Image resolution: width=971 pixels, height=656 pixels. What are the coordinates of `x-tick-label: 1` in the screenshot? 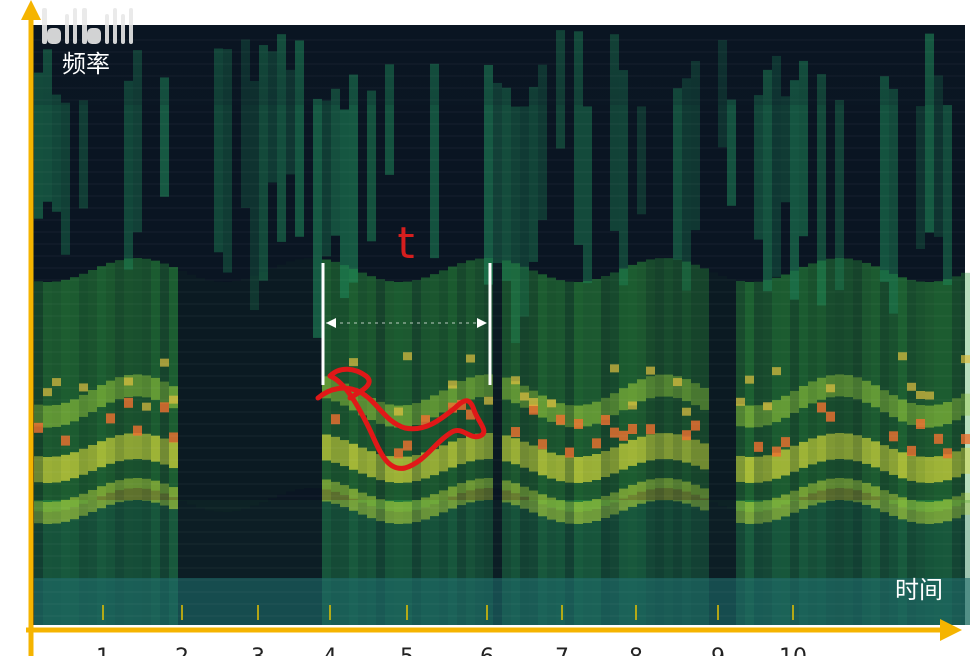 It's located at (103, 650).